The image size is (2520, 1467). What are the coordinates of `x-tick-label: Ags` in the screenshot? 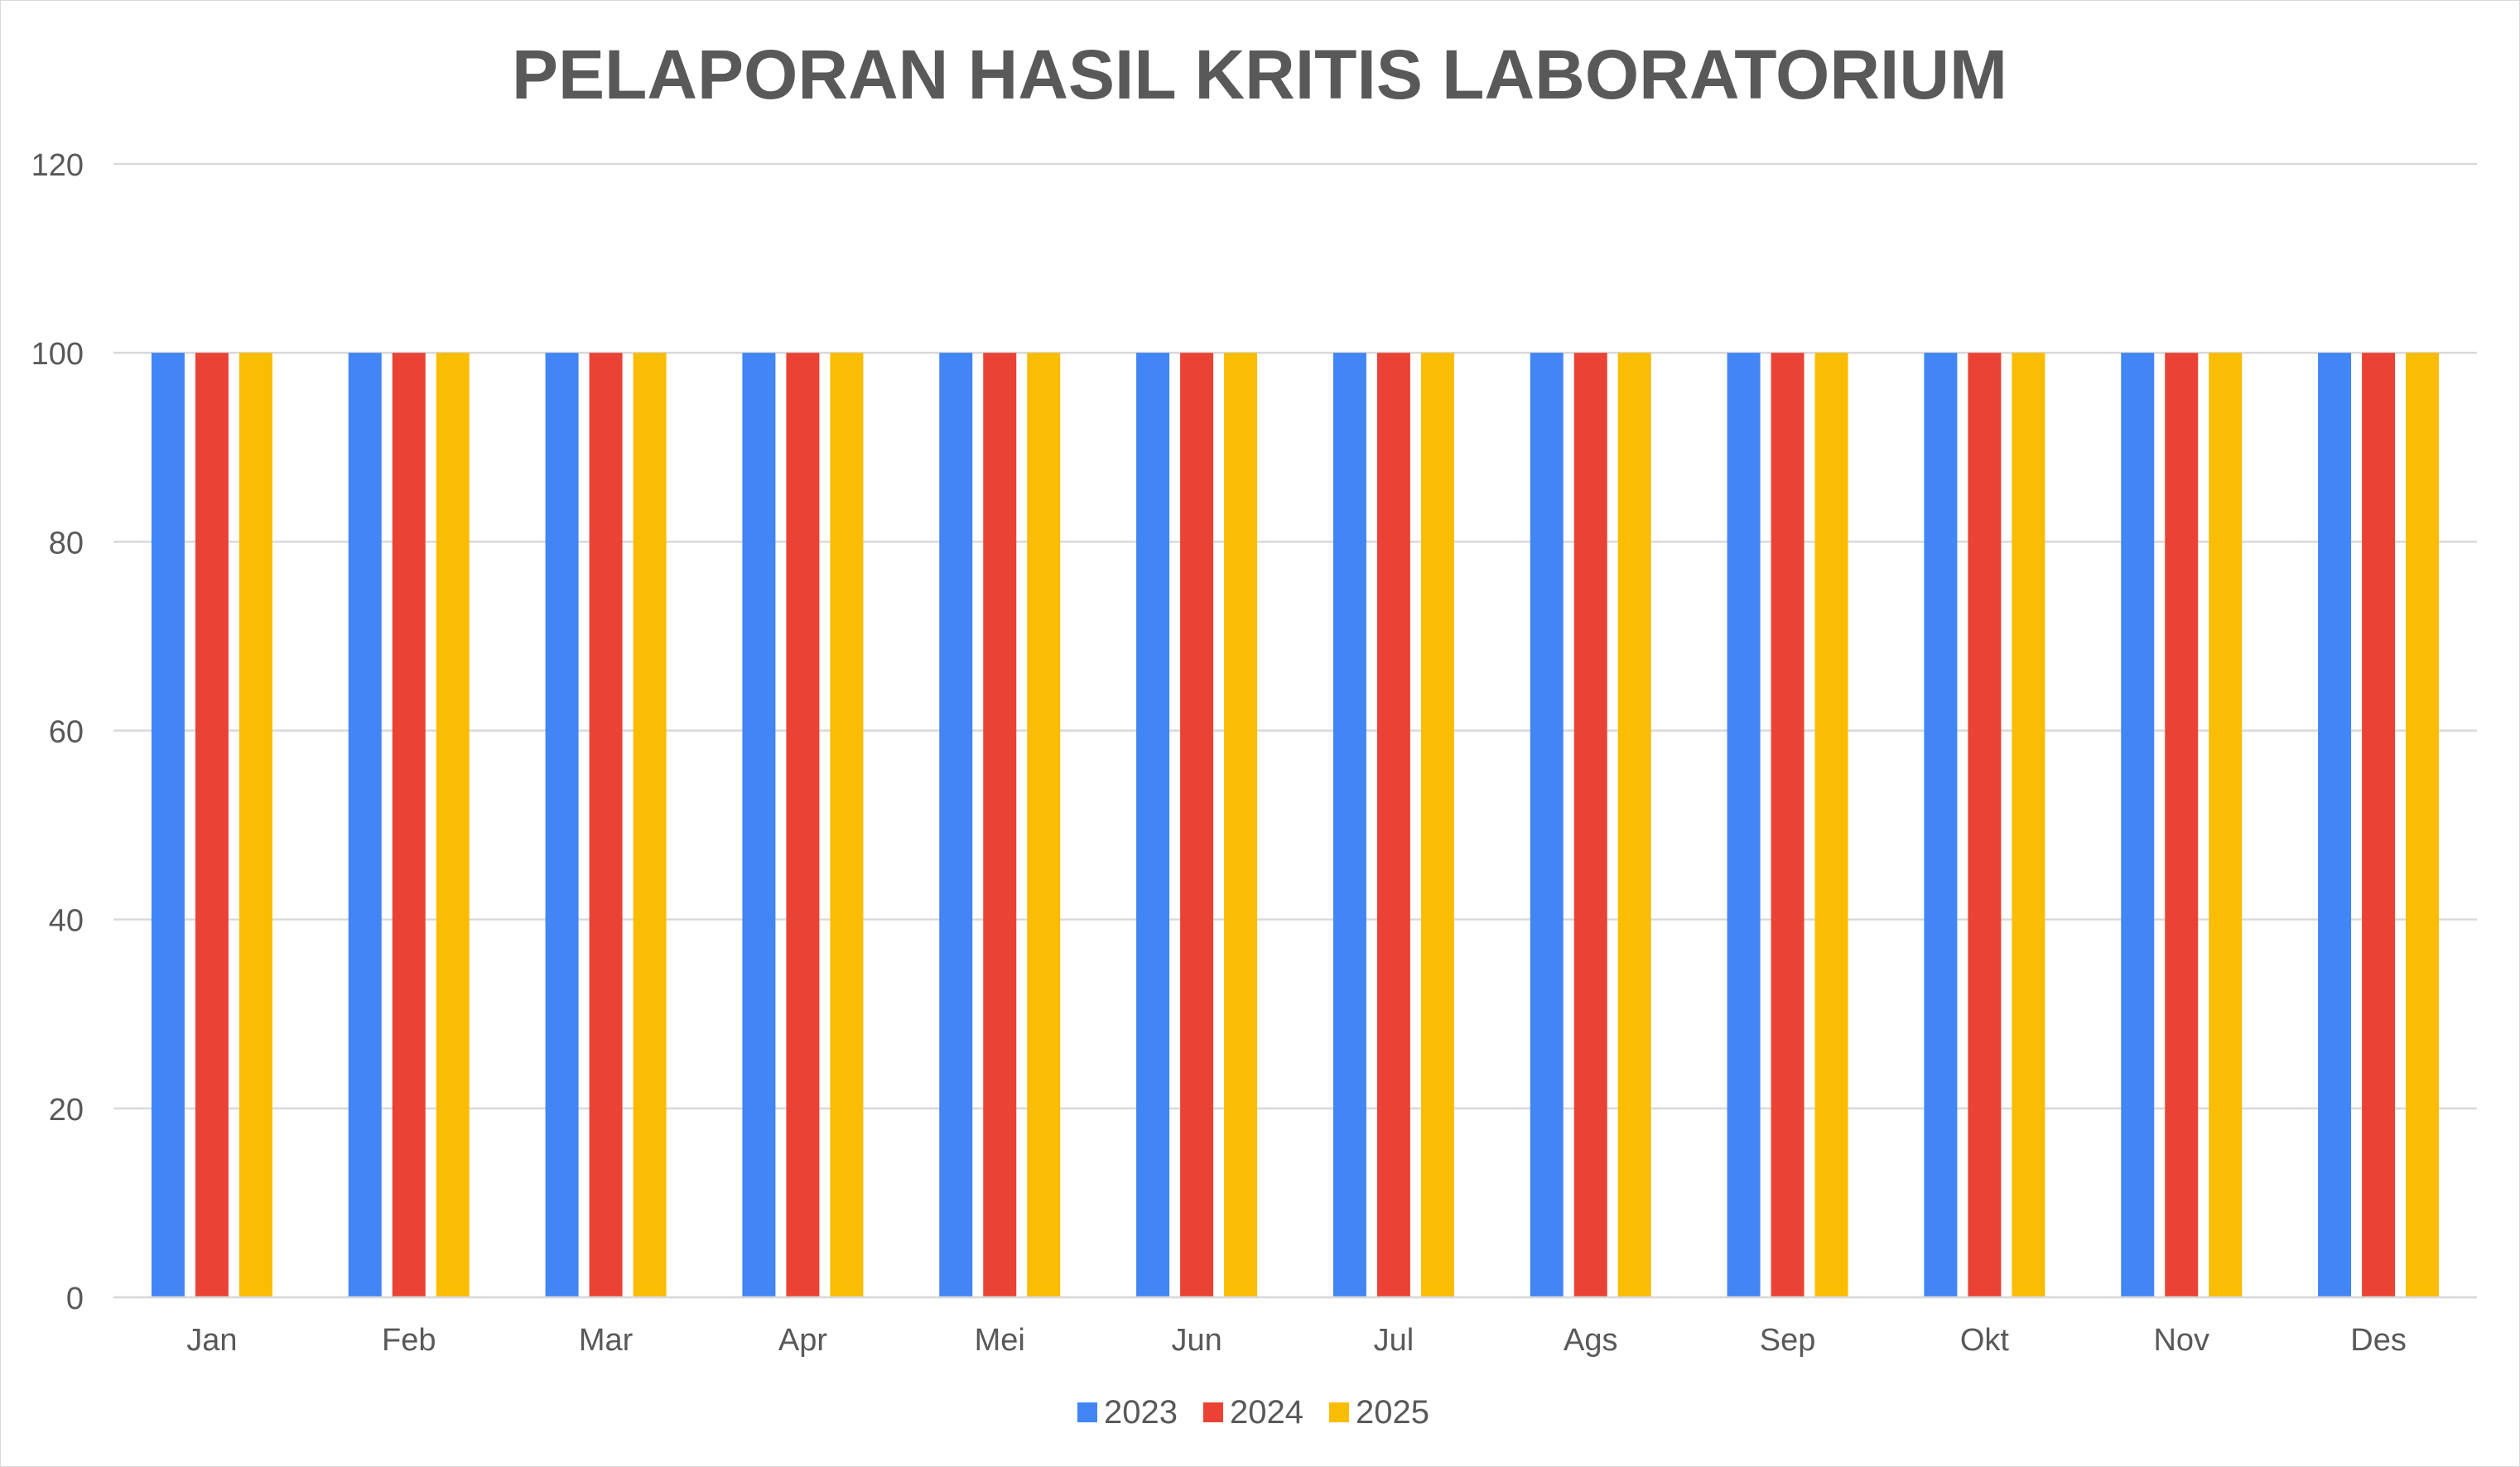 It's located at (1590, 1340).